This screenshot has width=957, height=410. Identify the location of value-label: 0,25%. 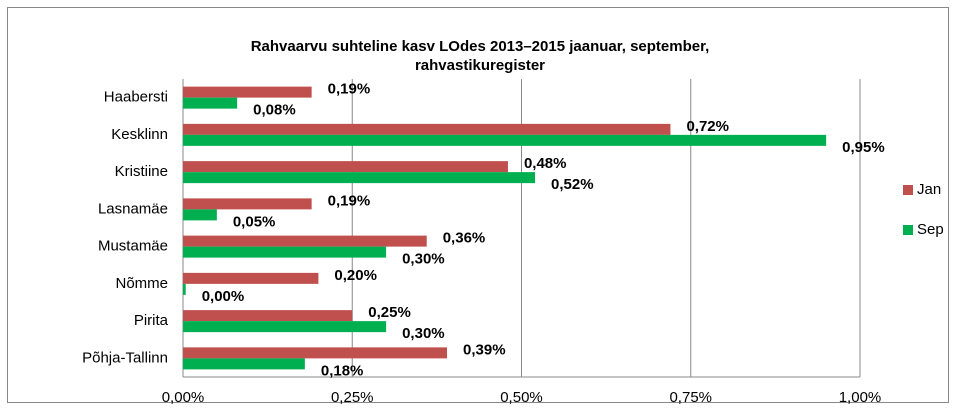
(389, 312).